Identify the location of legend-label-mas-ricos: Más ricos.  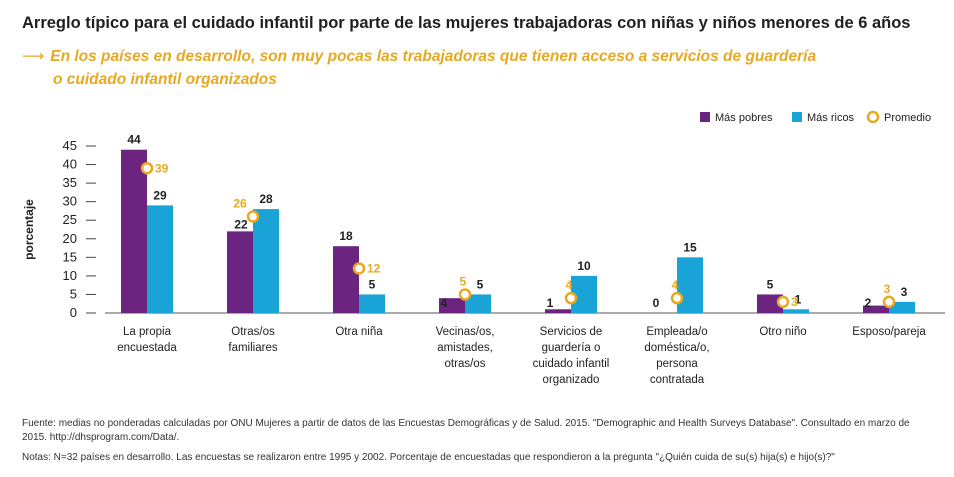
(831, 118).